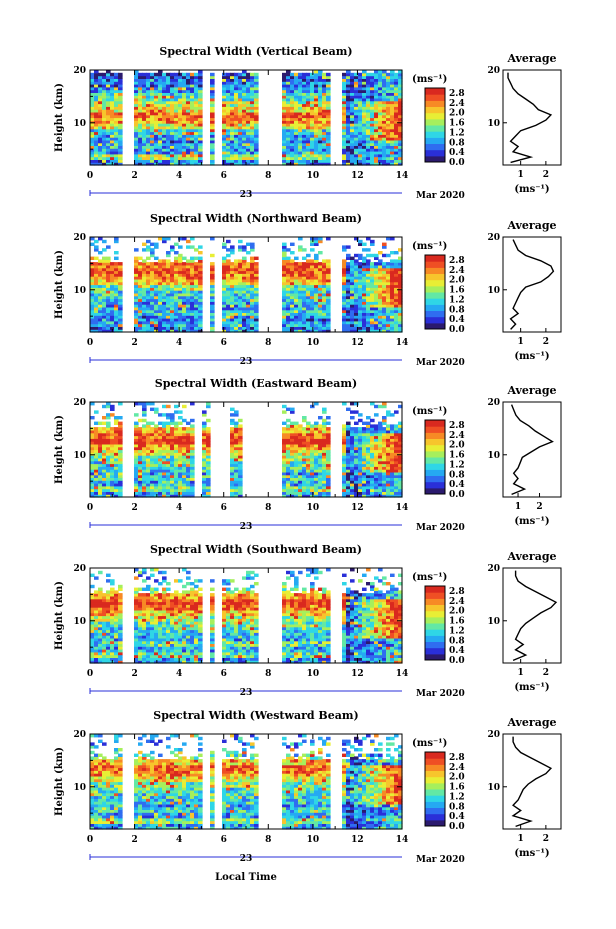 This screenshot has width=616, height=929. Describe the element at coordinates (79, 291) in the screenshot. I see `y-tick-label: 10` at that location.